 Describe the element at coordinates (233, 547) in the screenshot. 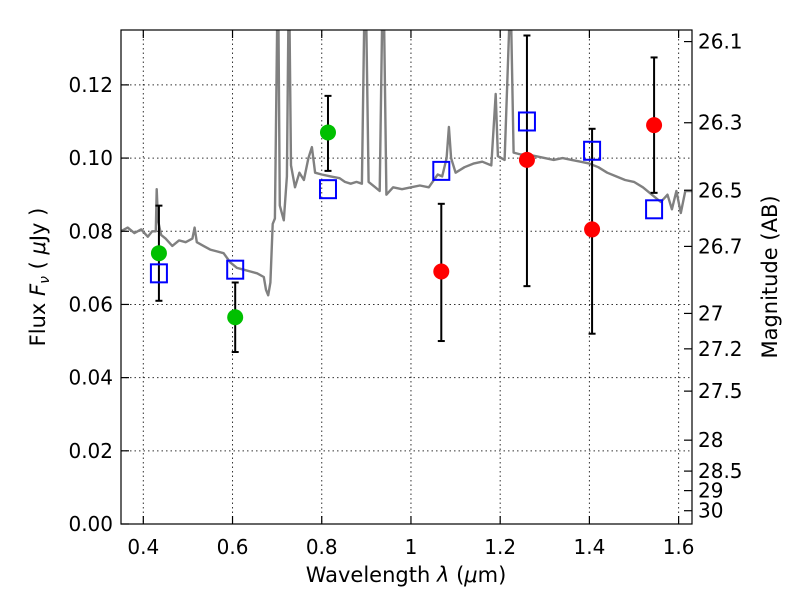

I see `x-tick-label: 0.6` at that location.